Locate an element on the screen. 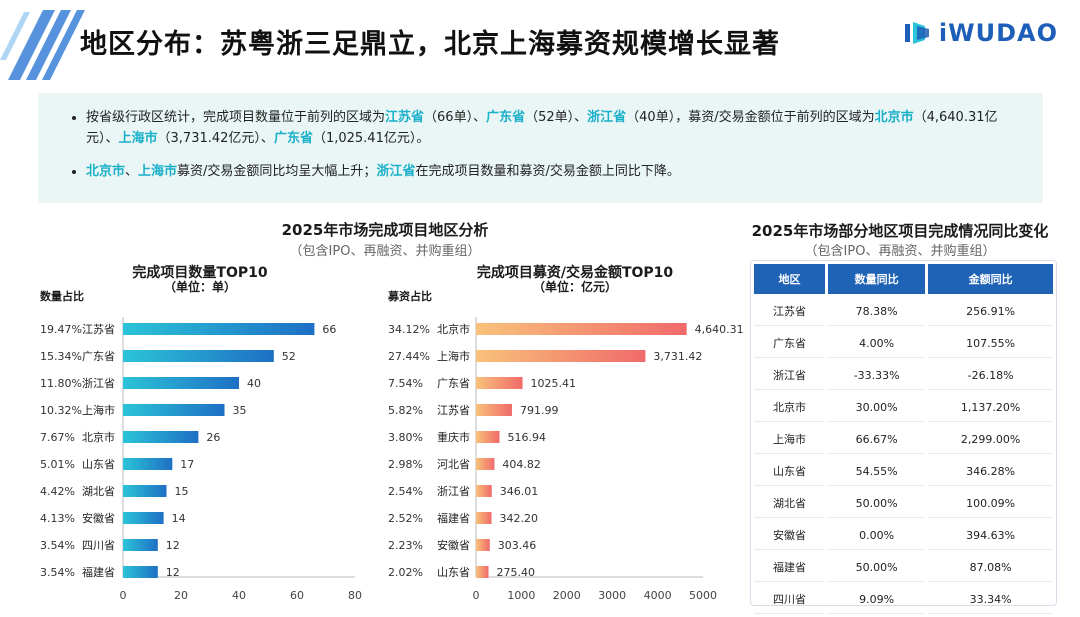 This screenshot has height=617, width=1080. chart2-share-value: 5.82% is located at coordinates (405, 410).